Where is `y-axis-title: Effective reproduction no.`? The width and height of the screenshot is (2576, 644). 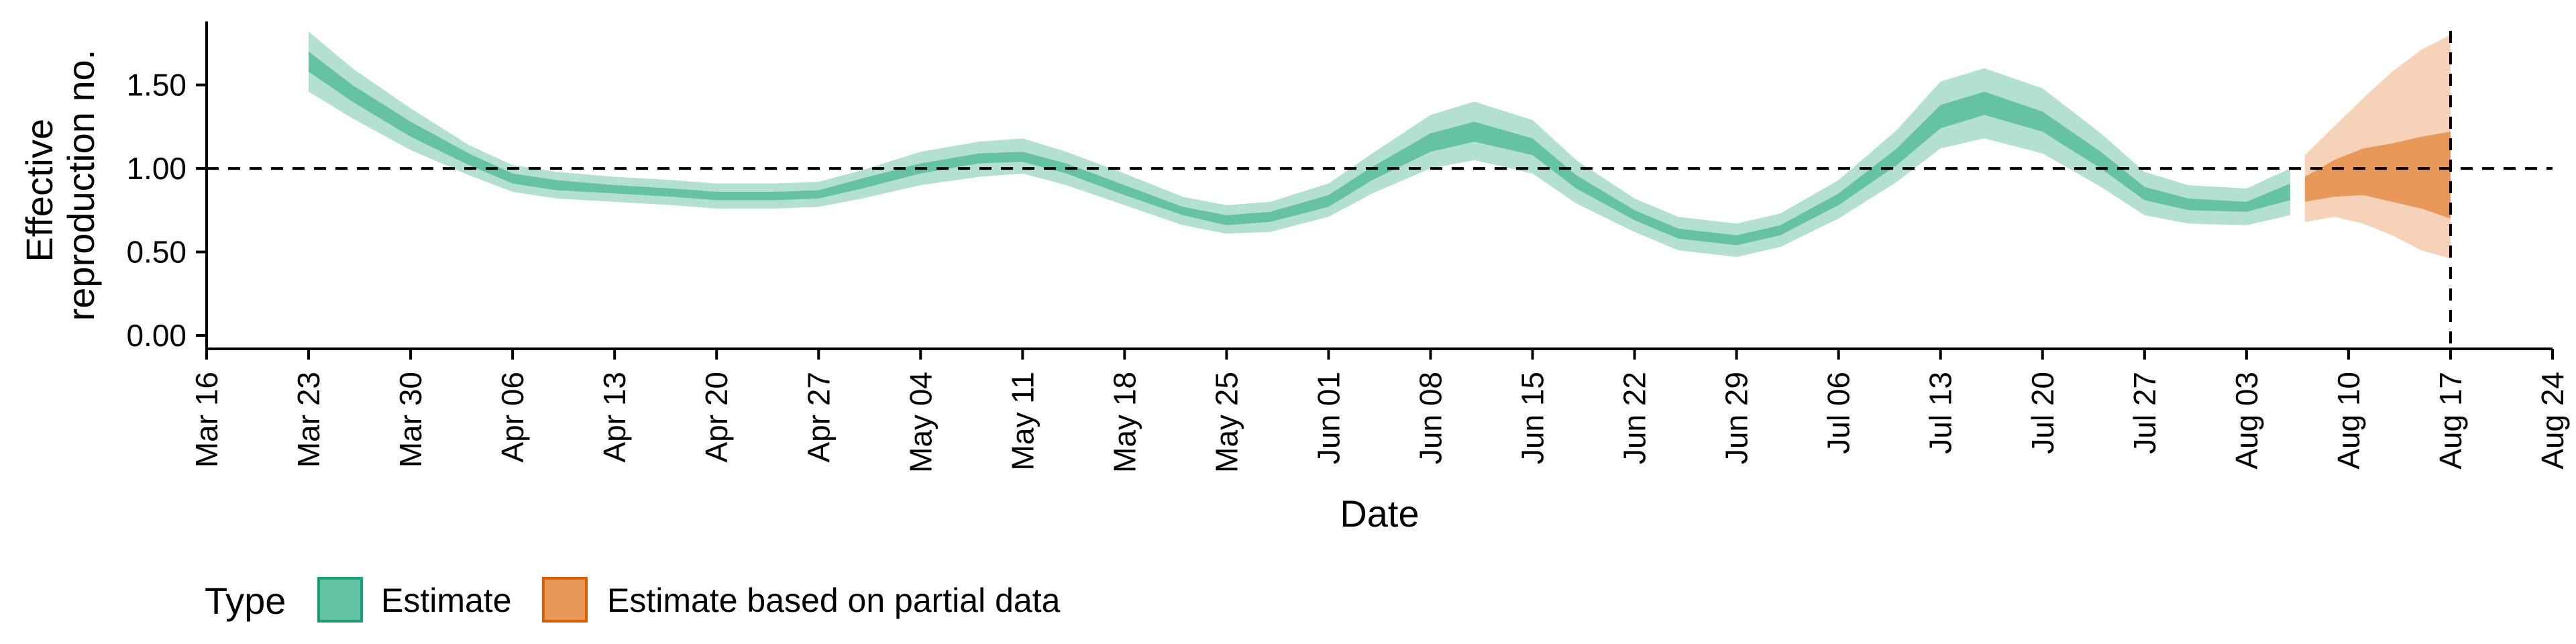
y-axis-title: Effective reproduction no. is located at coordinates (60, 185).